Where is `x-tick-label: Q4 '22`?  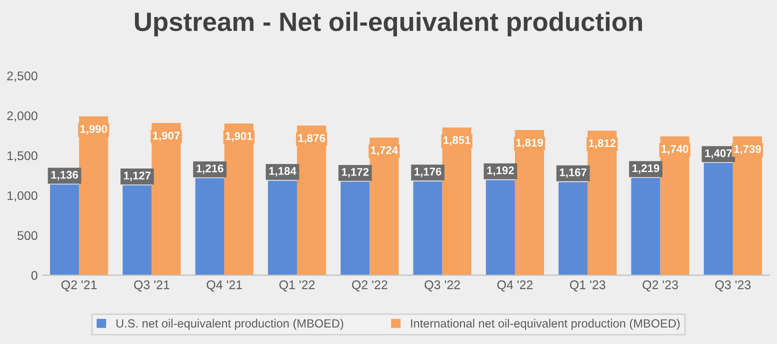
x-tick-label: Q4 '22 is located at coordinates (515, 286).